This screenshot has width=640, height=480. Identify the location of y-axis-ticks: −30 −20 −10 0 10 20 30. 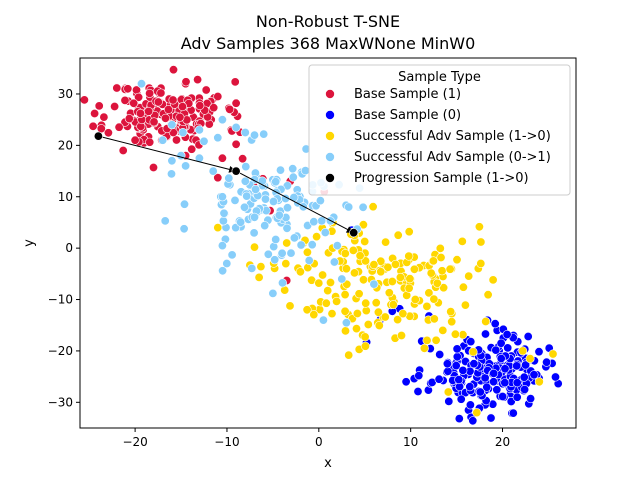
(64, 248).